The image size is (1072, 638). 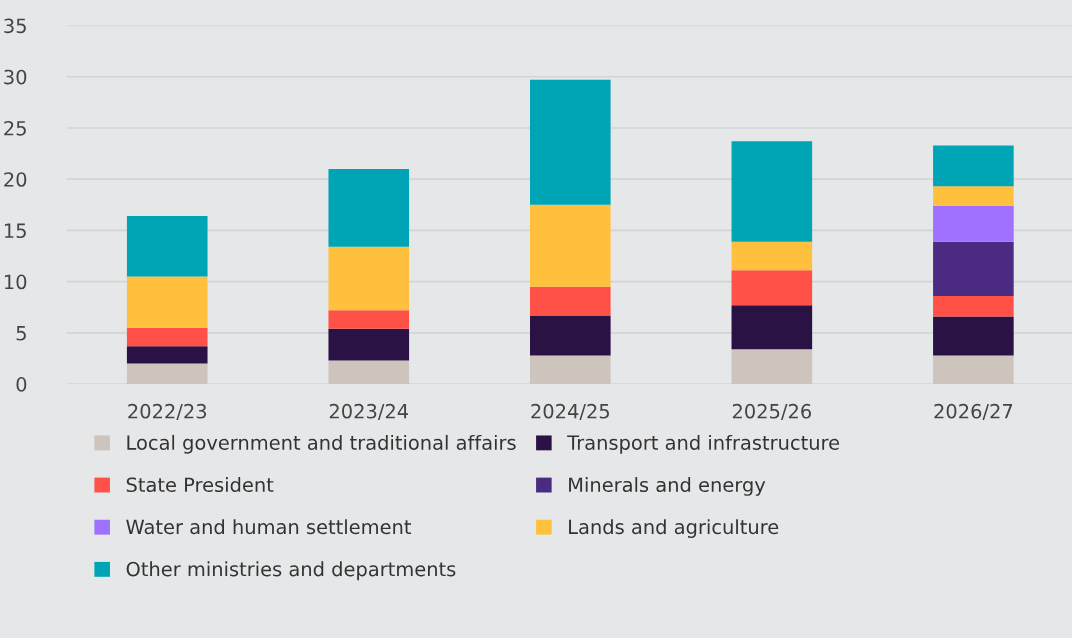 What do you see at coordinates (321, 444) in the screenshot?
I see `legend-label: Local government and traditional affairs` at bounding box center [321, 444].